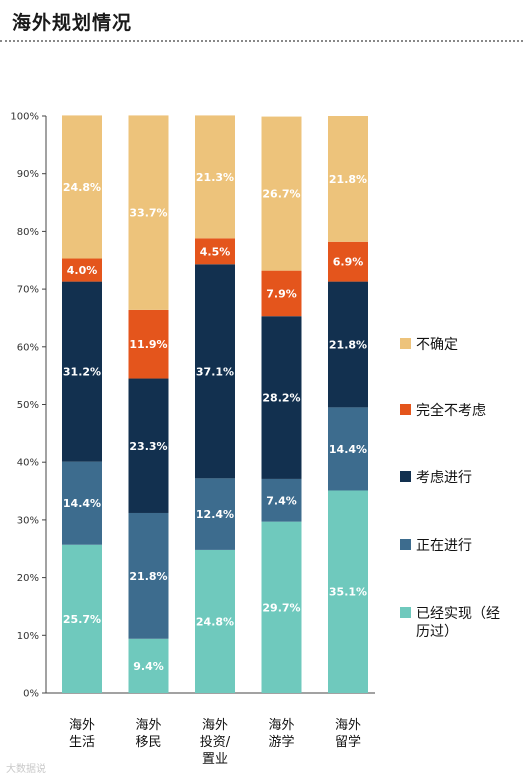 The image size is (523, 782). Describe the element at coordinates (28, 174) in the screenshot. I see `y-tick-label: 90%` at that location.